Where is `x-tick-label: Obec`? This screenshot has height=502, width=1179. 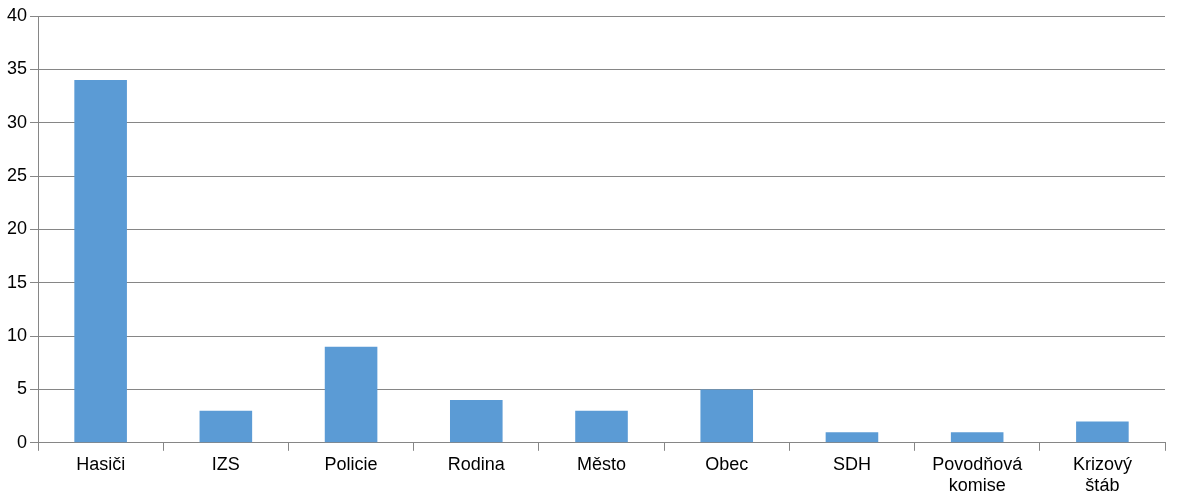 x-tick-label: Obec is located at coordinates (727, 463).